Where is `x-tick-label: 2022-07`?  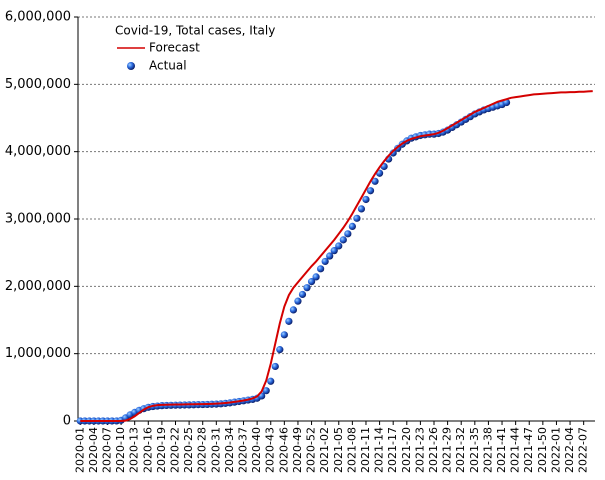
x-tick-label: 2022-07 is located at coordinates (583, 450).